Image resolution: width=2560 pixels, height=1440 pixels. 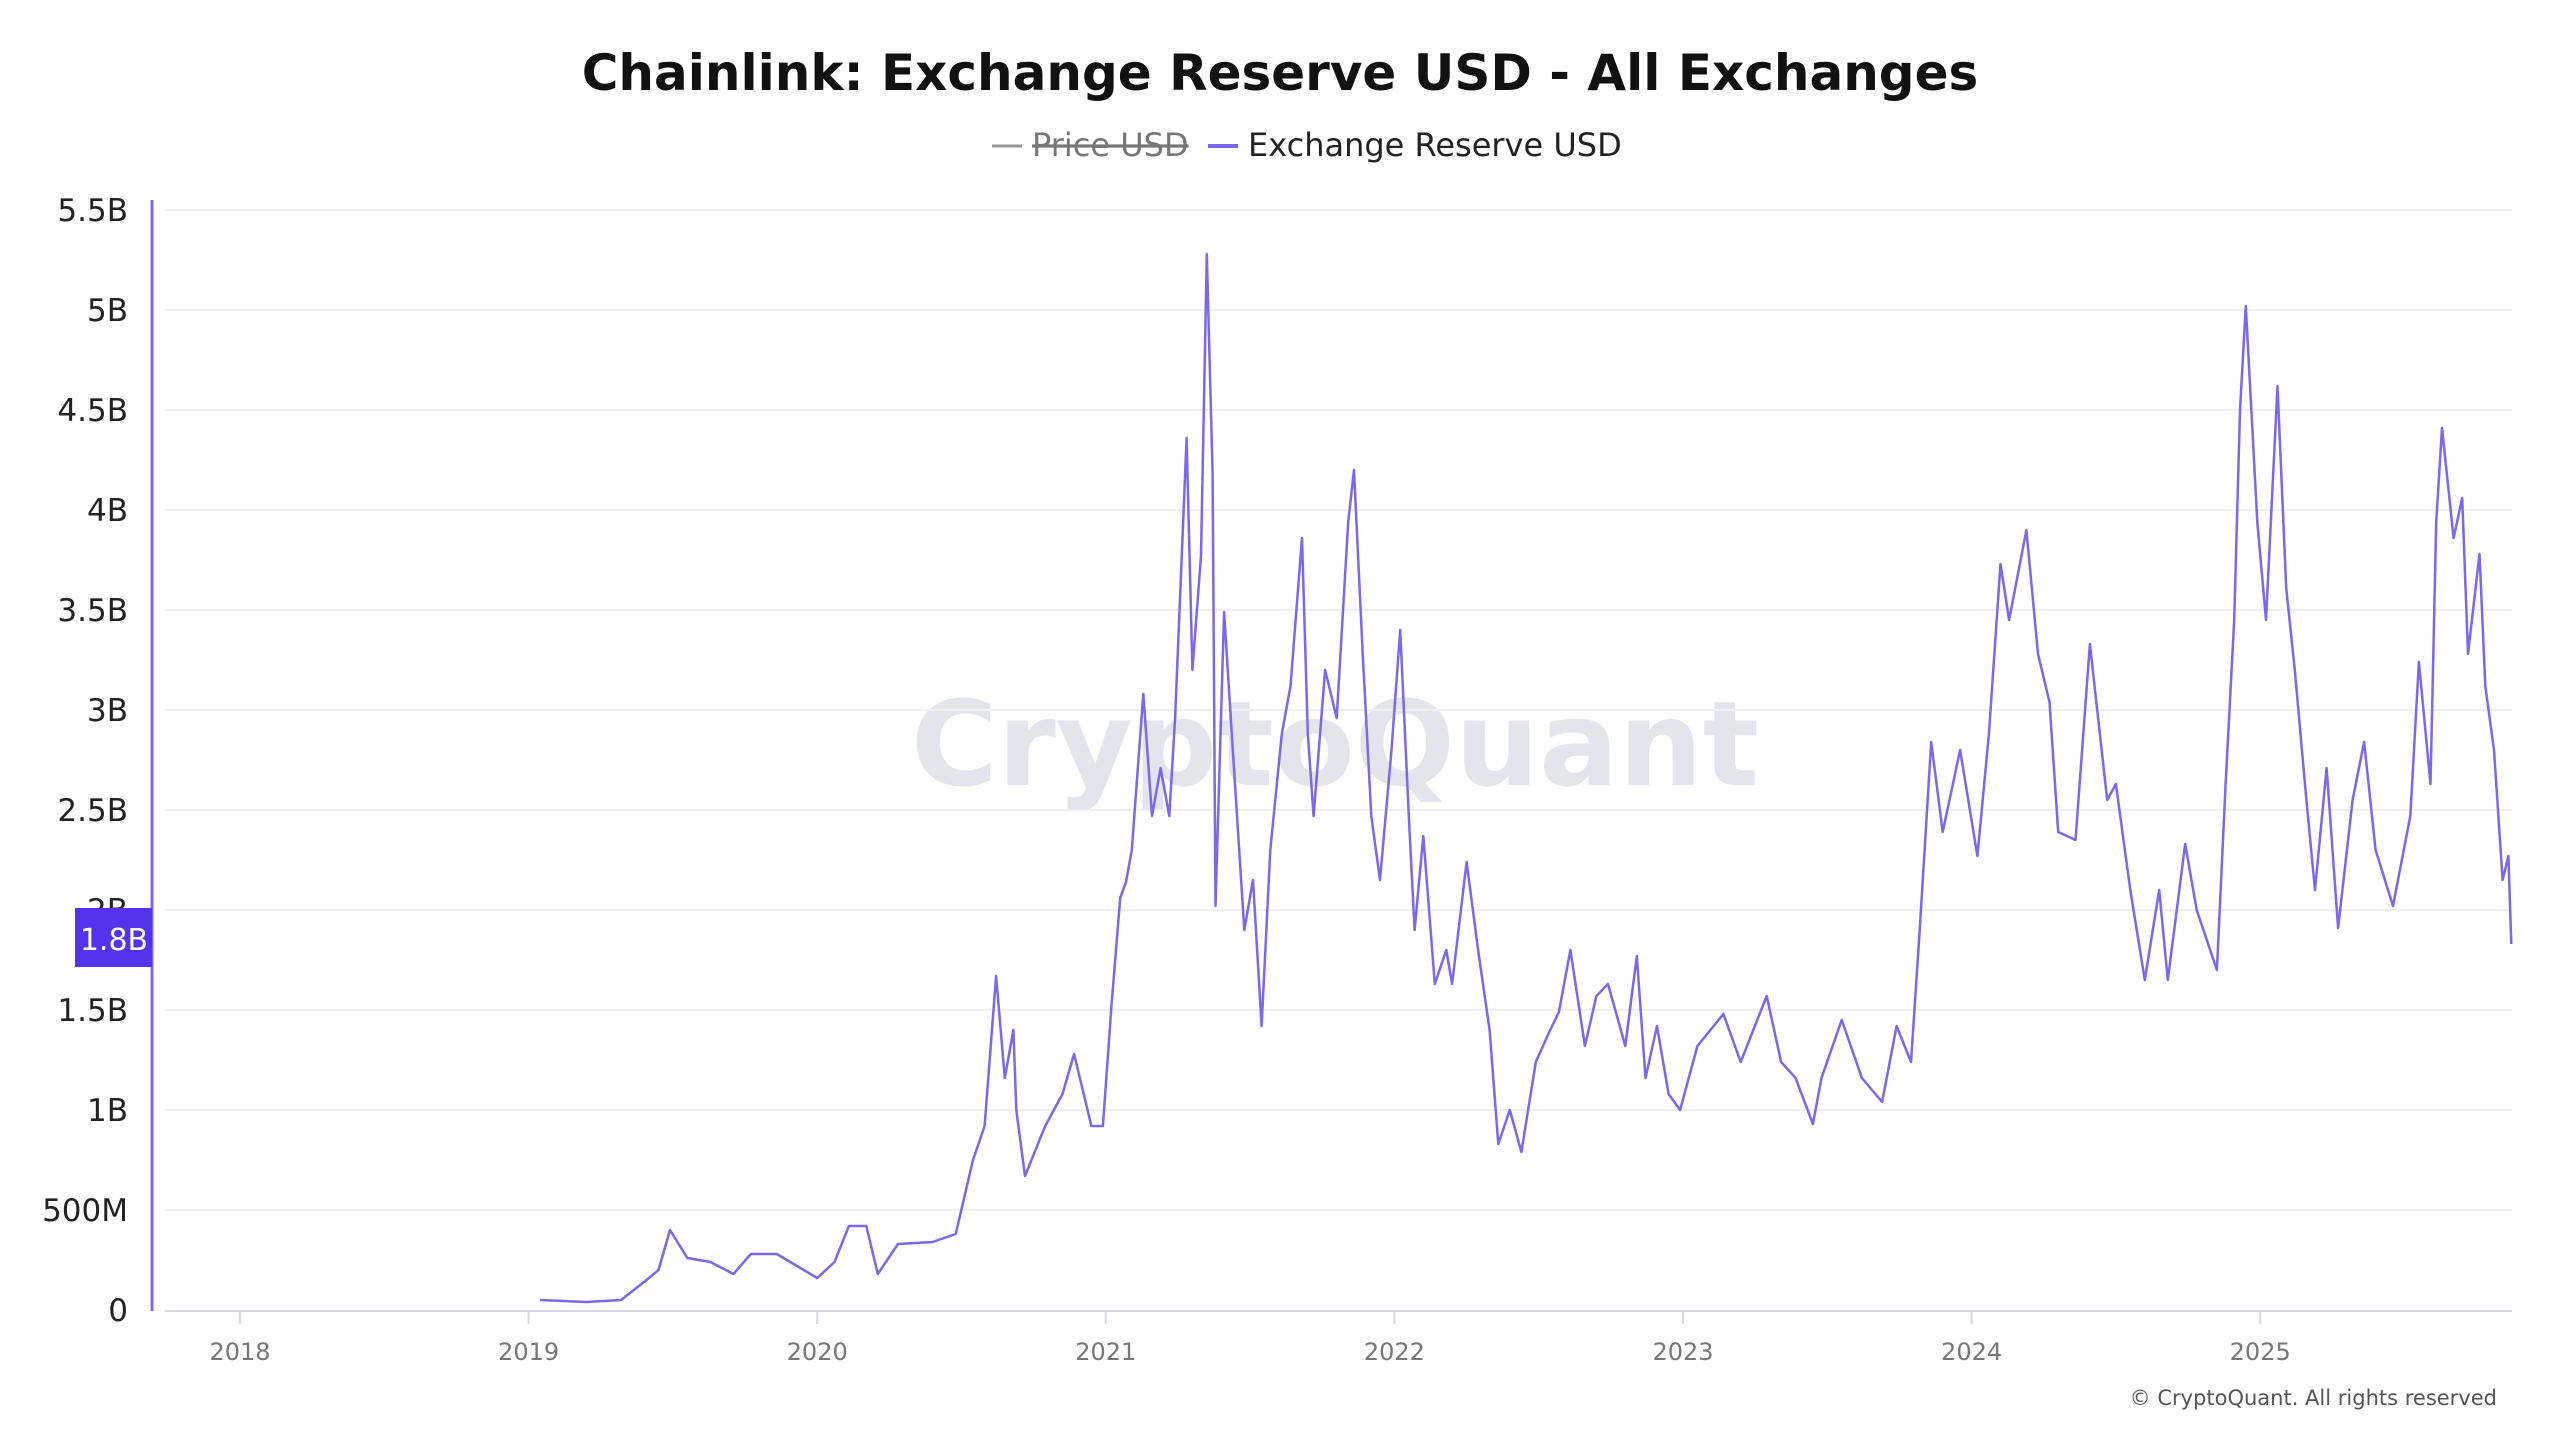 I want to click on current-value-badge-bg, so click(x=113, y=937).